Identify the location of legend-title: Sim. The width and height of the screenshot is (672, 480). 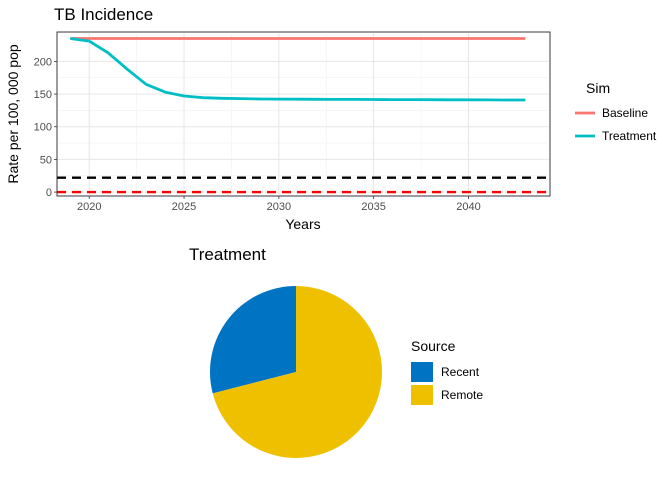
(598, 88).